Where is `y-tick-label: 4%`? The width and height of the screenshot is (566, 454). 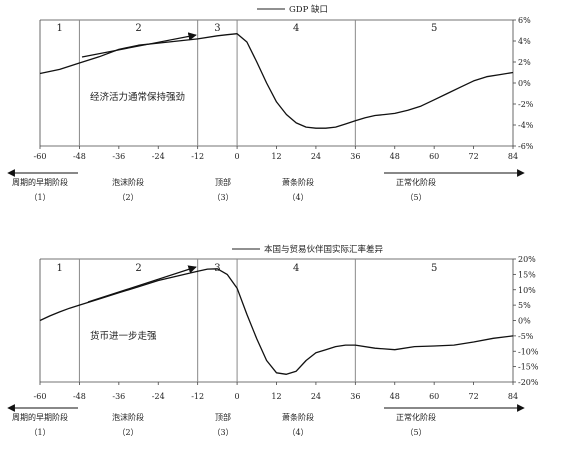
y-tick-label: 4% is located at coordinates (524, 41).